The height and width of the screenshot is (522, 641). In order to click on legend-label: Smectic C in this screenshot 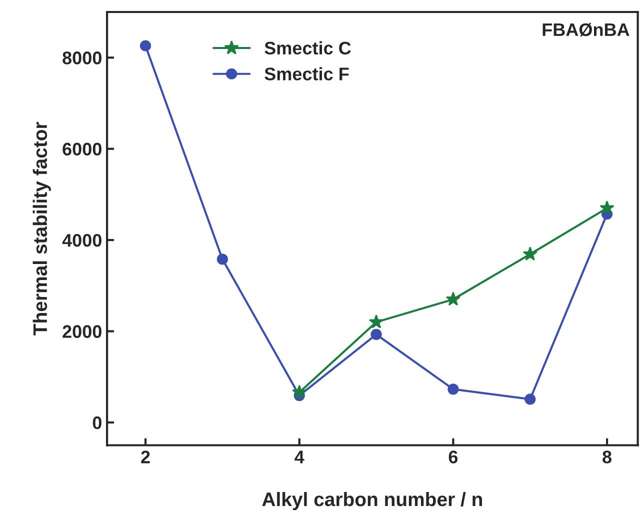, I will do `click(307, 48)`.